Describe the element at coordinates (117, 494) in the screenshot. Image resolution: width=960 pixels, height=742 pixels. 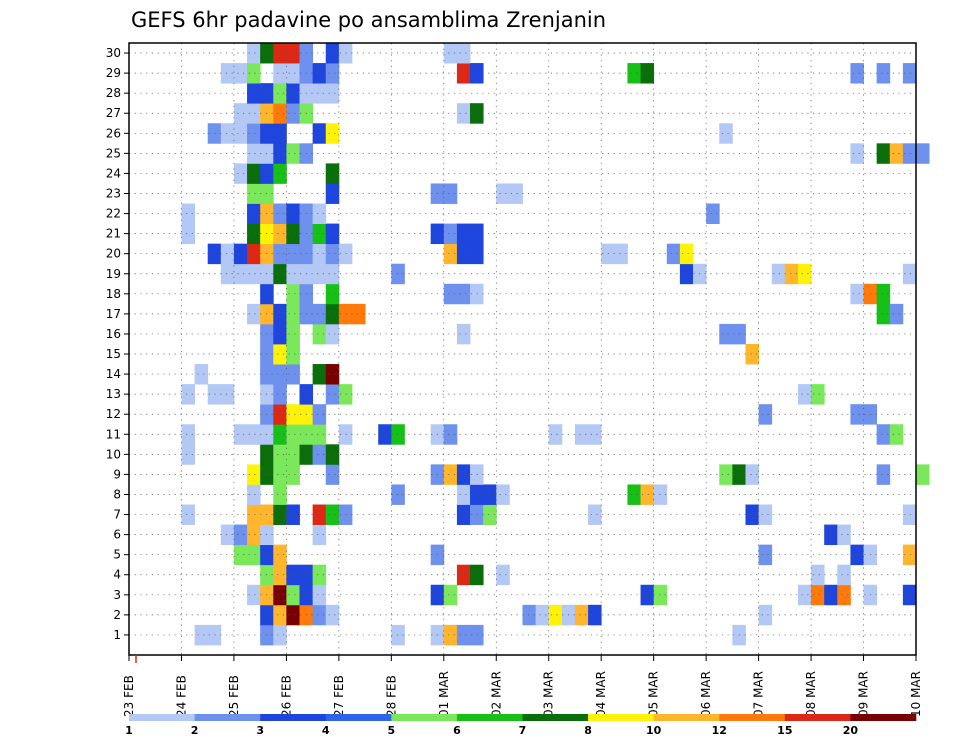
I see `y-tick-label: 8` at that location.